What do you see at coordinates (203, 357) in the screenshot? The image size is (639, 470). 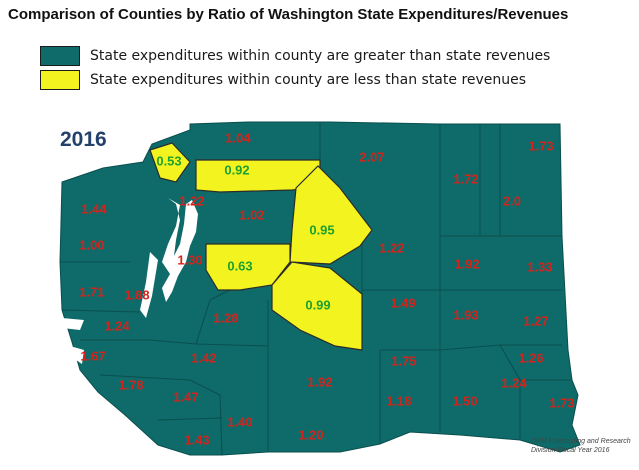 I see `county-value: 1.42` at bounding box center [203, 357].